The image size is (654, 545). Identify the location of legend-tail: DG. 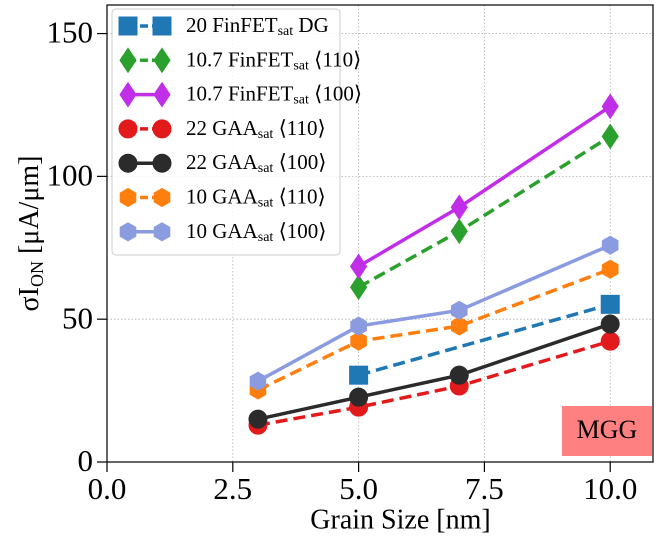
(311, 25).